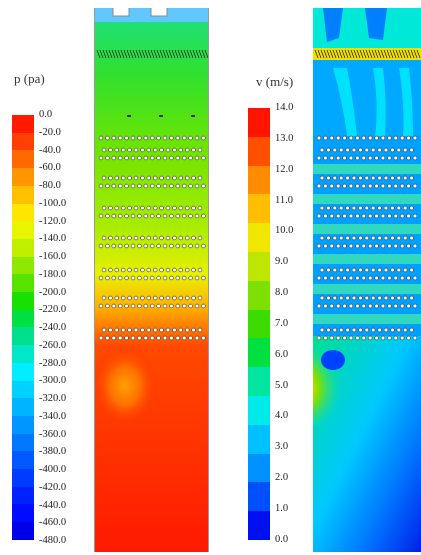 Image resolution: width=421 pixels, height=555 pixels. I want to click on pressure-tick-label: -200.0, so click(53, 292).